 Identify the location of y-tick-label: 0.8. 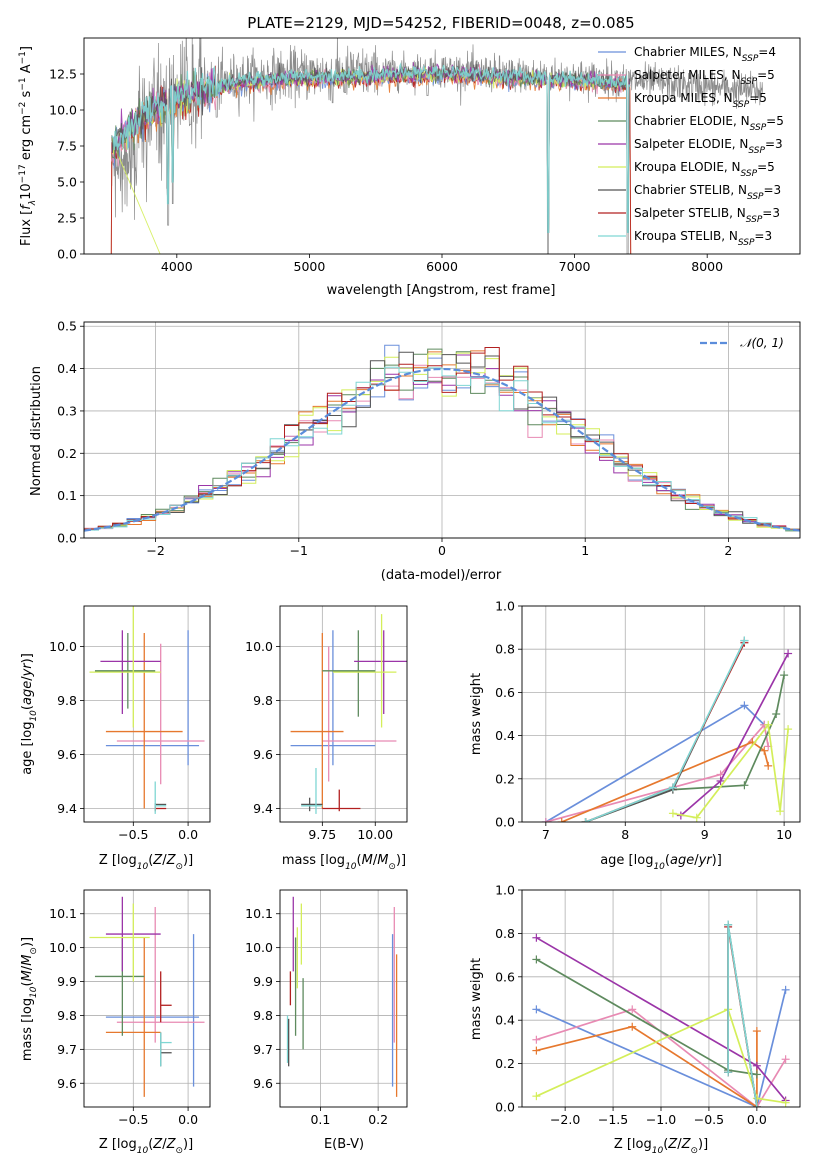
(505, 649).